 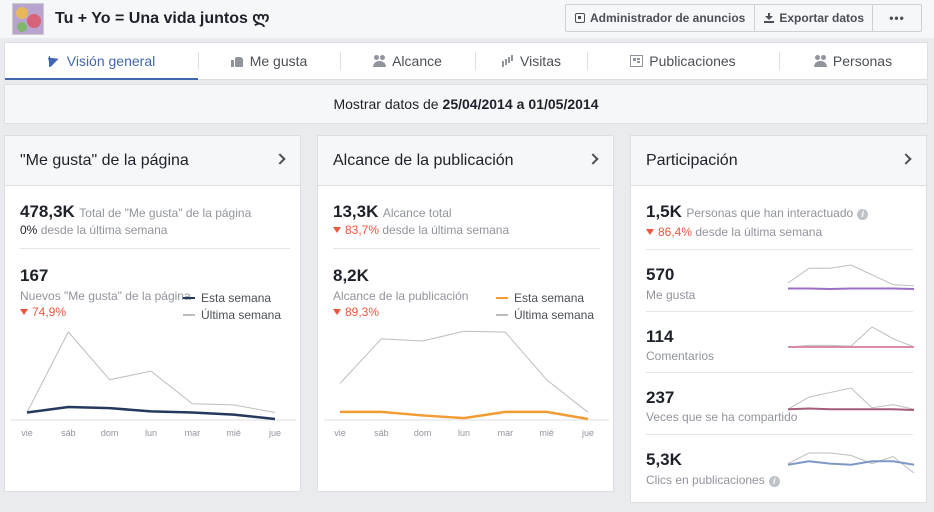 I want to click on tab-visits: Visitas, so click(x=531, y=61).